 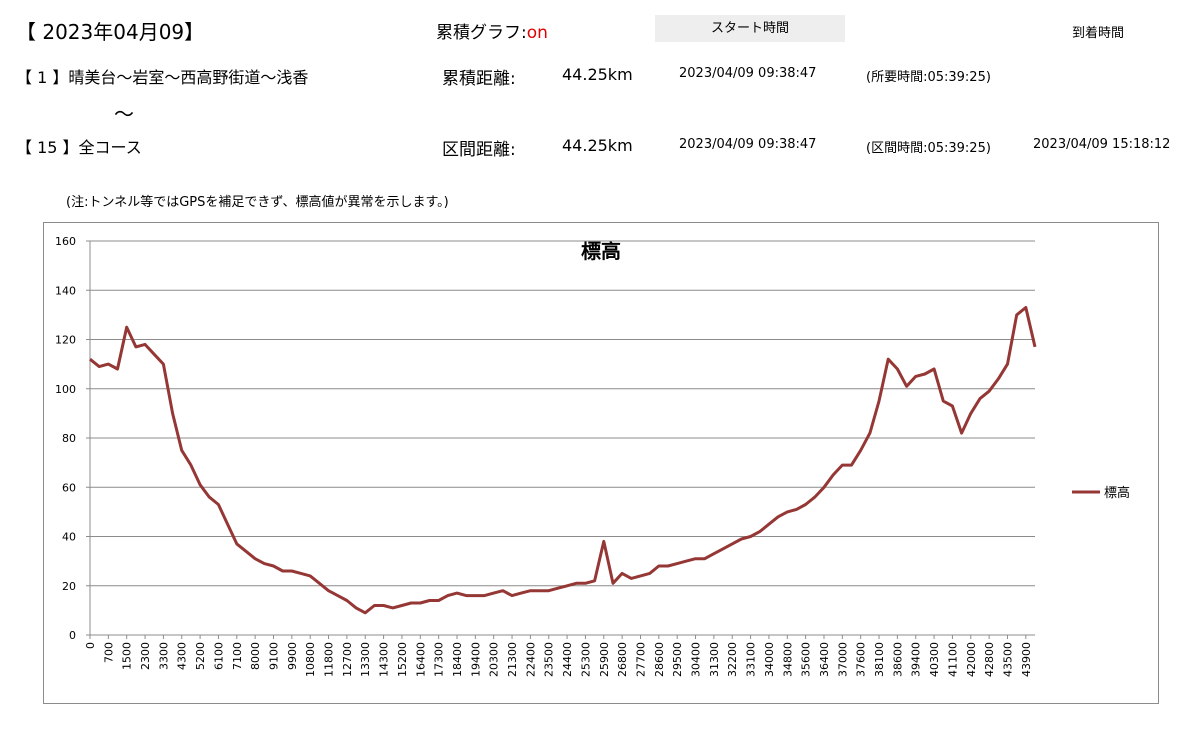 I want to click on y-tick-label: 160, so click(x=65, y=241).